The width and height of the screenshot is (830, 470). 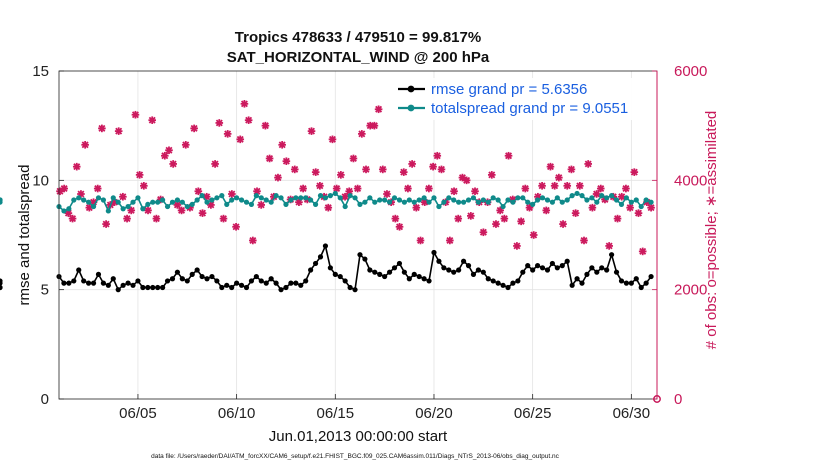 What do you see at coordinates (358, 436) in the screenshot?
I see `x-axis-label: Jun.01,2013 00:00:00 start` at bounding box center [358, 436].